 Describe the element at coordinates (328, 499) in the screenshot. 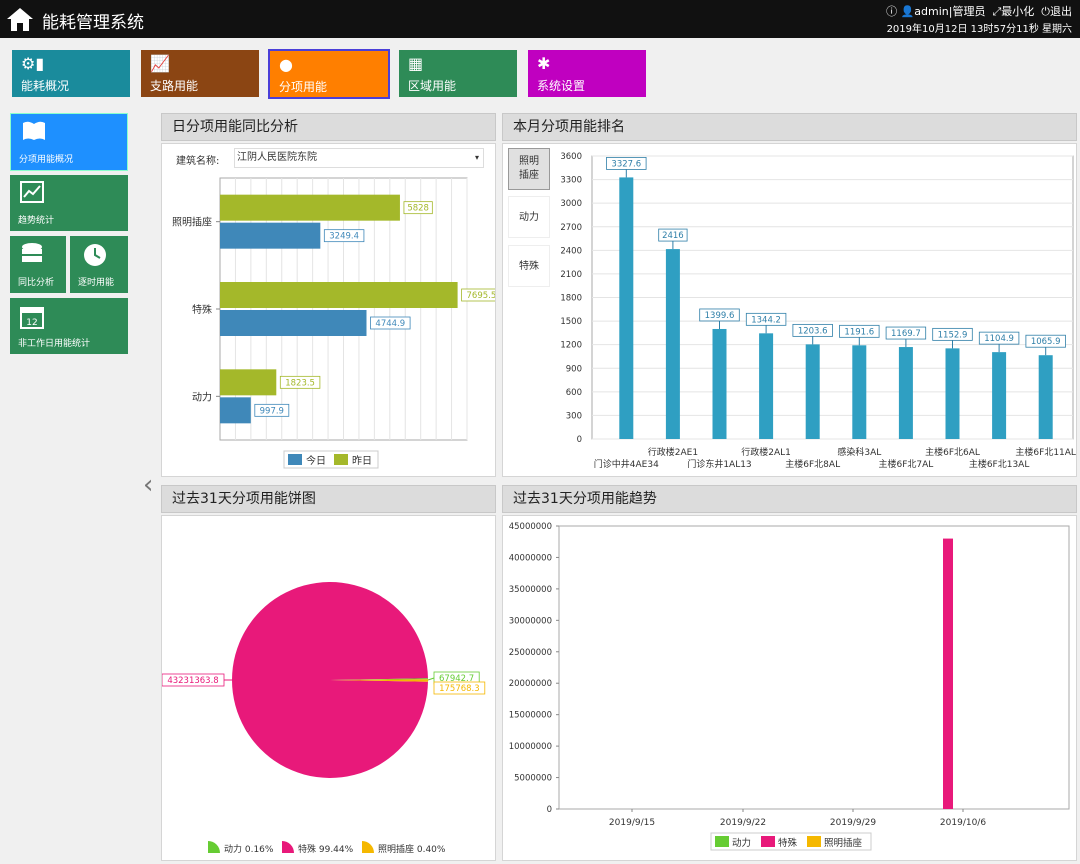

I see `pie-panel-title: 过去31天分项用能饼图` at that location.